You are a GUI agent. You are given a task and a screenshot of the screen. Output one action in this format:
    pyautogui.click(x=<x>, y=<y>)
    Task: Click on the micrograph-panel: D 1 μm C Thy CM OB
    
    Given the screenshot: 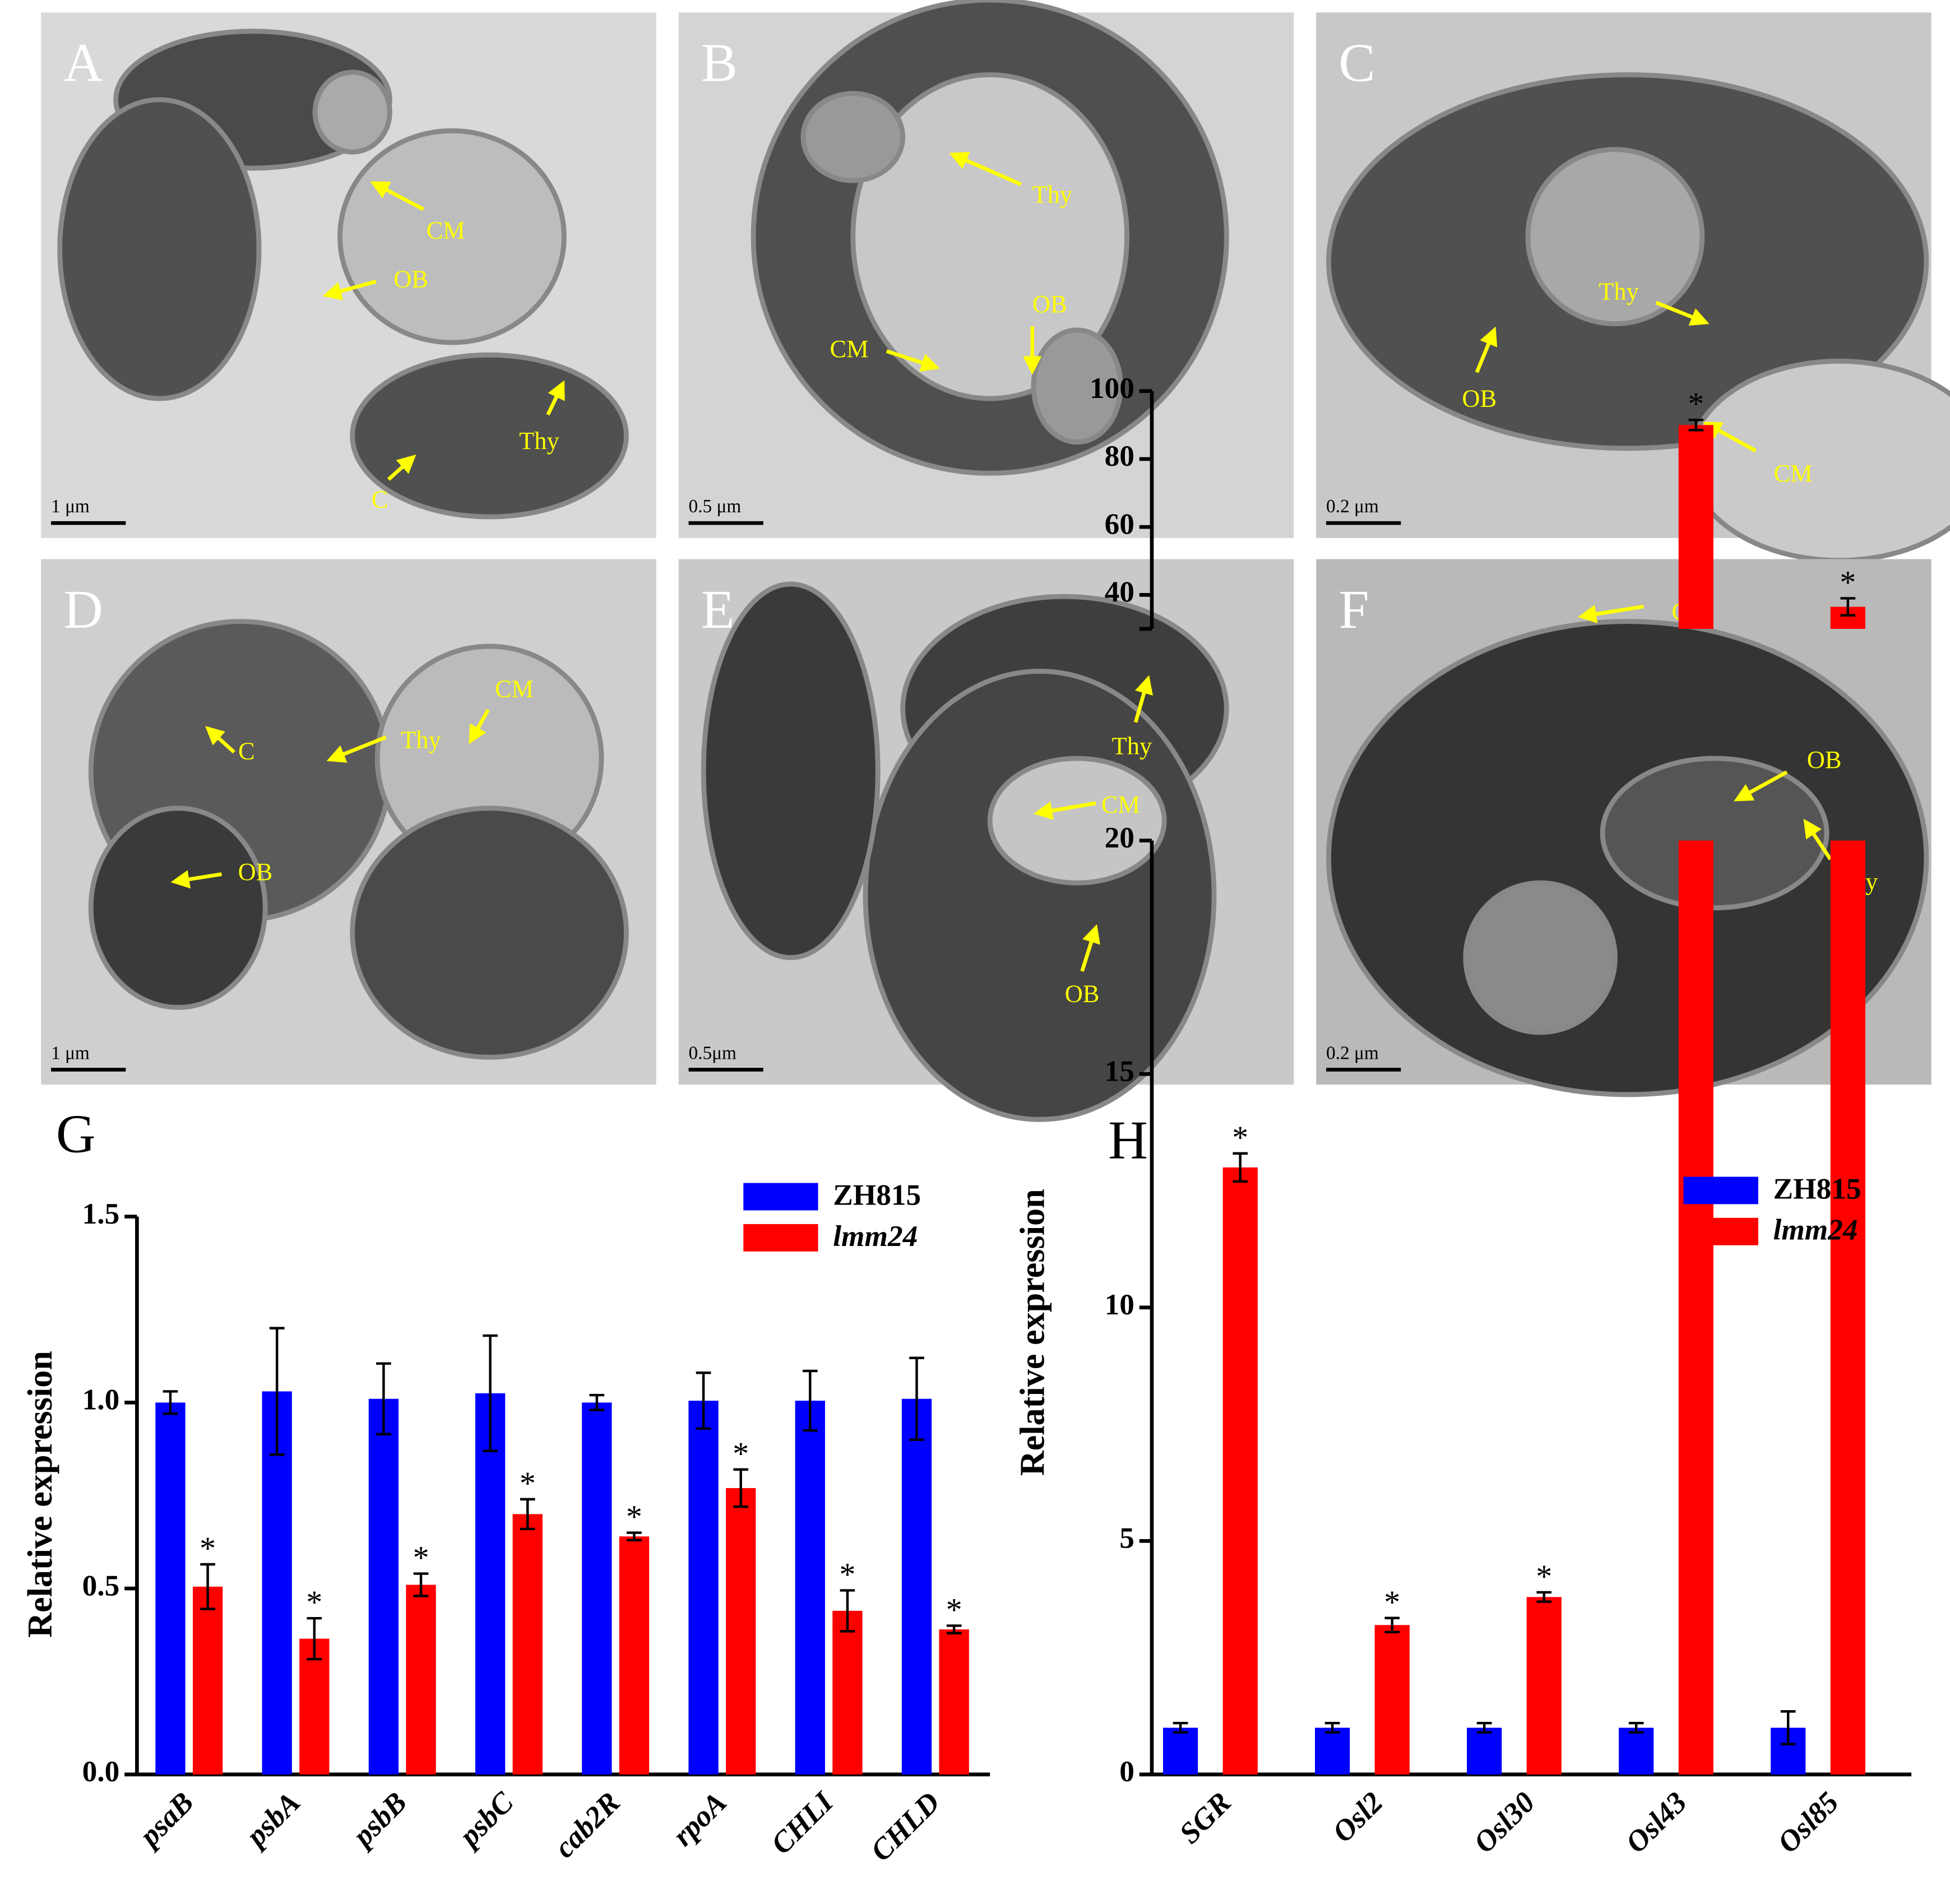 What is the action you would take?
    pyautogui.click(x=348, y=822)
    